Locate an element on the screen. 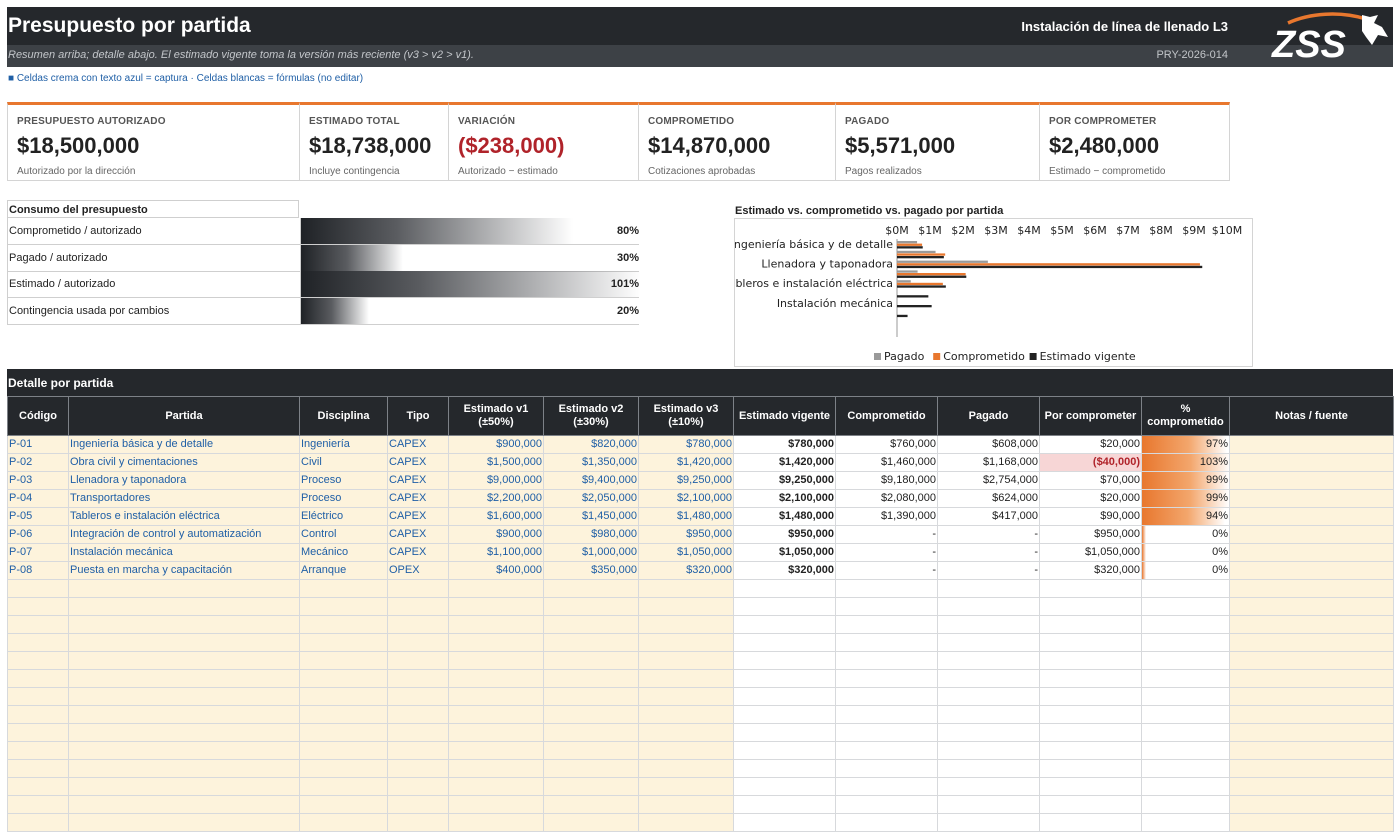 The height and width of the screenshot is (839, 1400). table-cell: Control is located at coordinates (343, 534).